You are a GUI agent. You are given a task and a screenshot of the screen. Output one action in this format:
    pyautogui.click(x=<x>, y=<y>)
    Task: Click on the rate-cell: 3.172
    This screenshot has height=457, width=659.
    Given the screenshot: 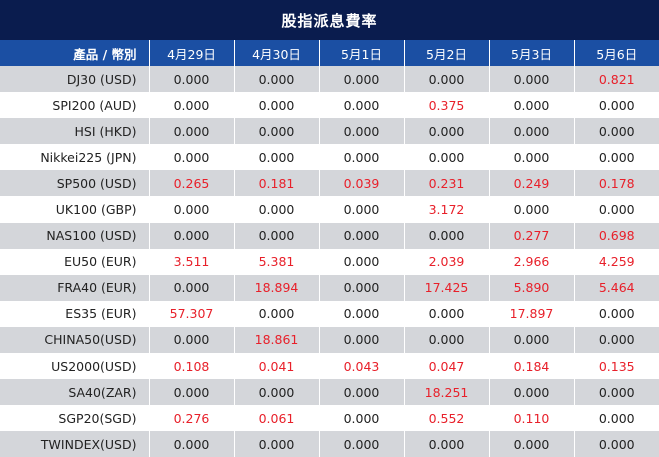 What is the action you would take?
    pyautogui.click(x=447, y=209)
    